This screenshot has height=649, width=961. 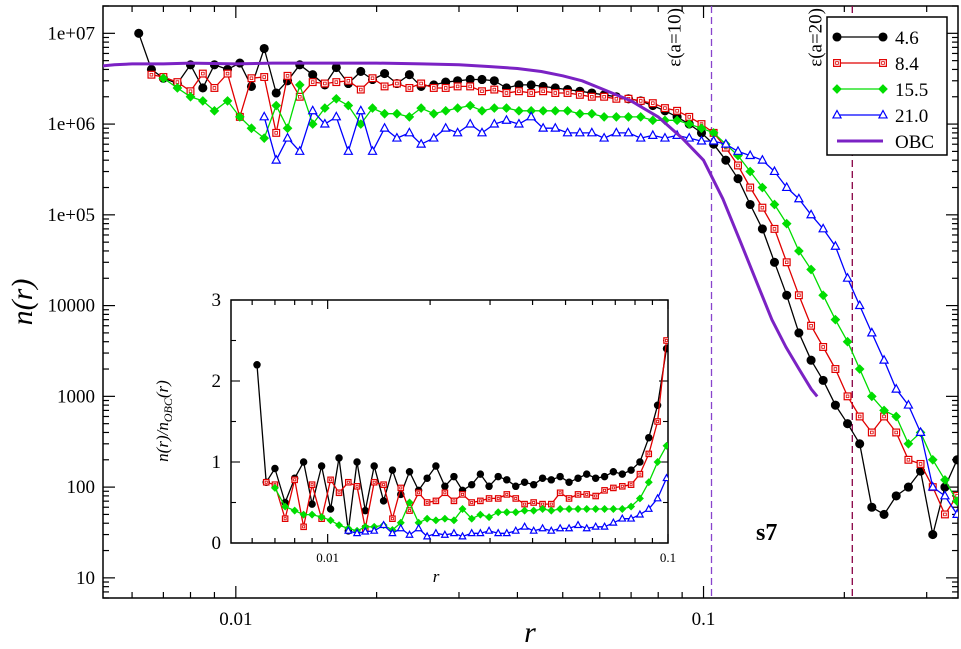 What do you see at coordinates (217, 462) in the screenshot?
I see `inset-y-tick-label: 1` at bounding box center [217, 462].